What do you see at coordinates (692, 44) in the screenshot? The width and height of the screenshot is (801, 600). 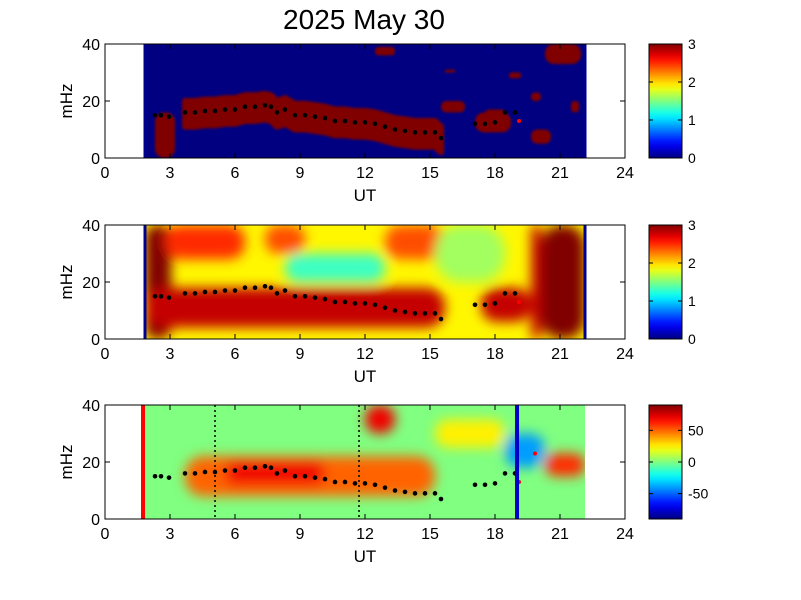 I see `colorbar-tick-label: 3` at bounding box center [692, 44].